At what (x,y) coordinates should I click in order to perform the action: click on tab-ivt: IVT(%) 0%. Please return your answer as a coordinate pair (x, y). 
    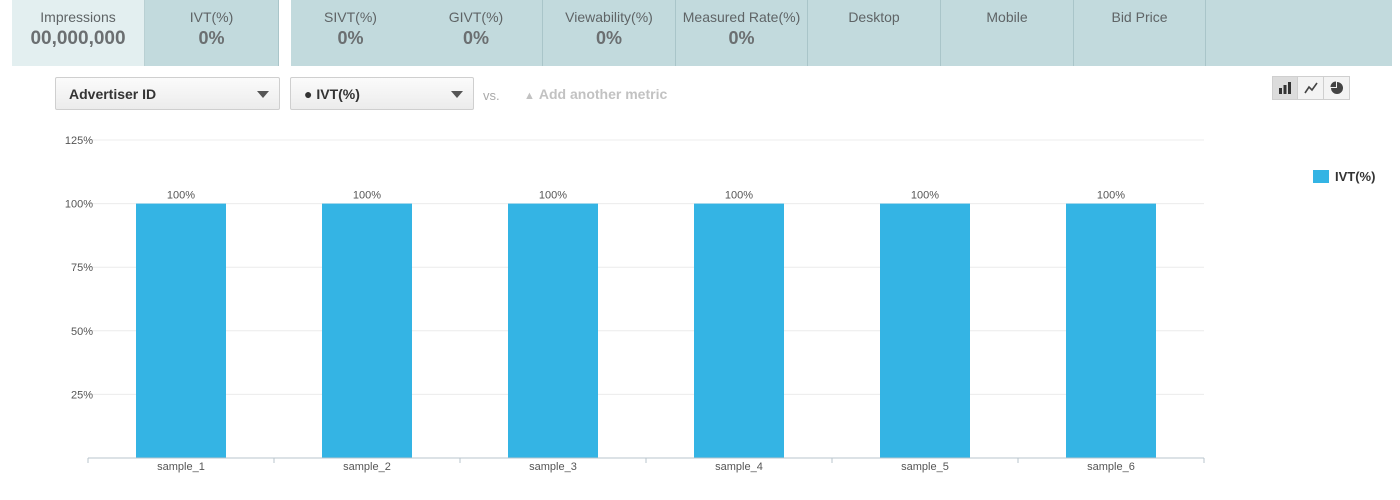
    Looking at the image, I should click on (212, 33).